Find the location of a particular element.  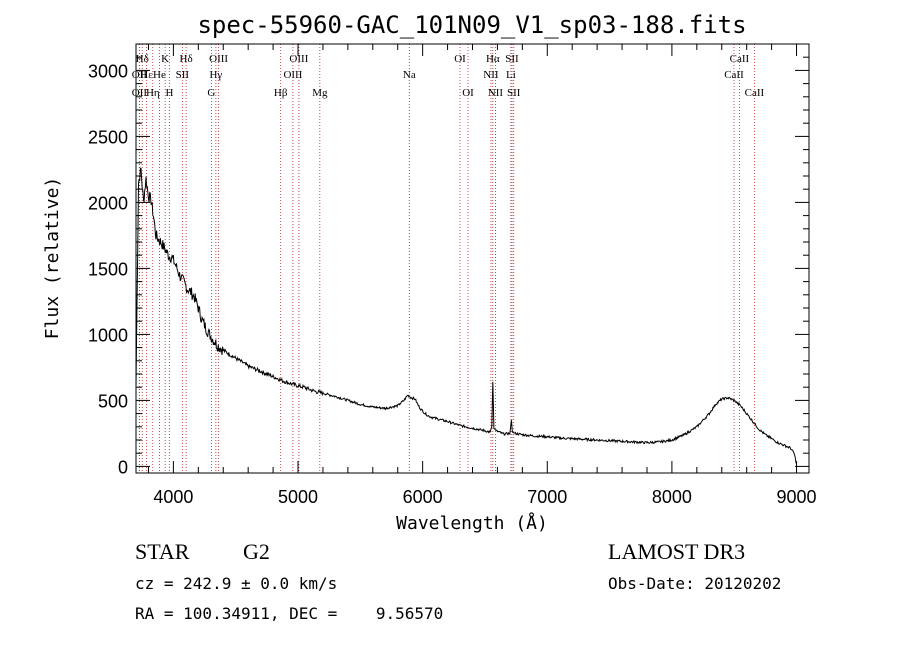

survey-name: LAMOST DR3 is located at coordinates (677, 551).